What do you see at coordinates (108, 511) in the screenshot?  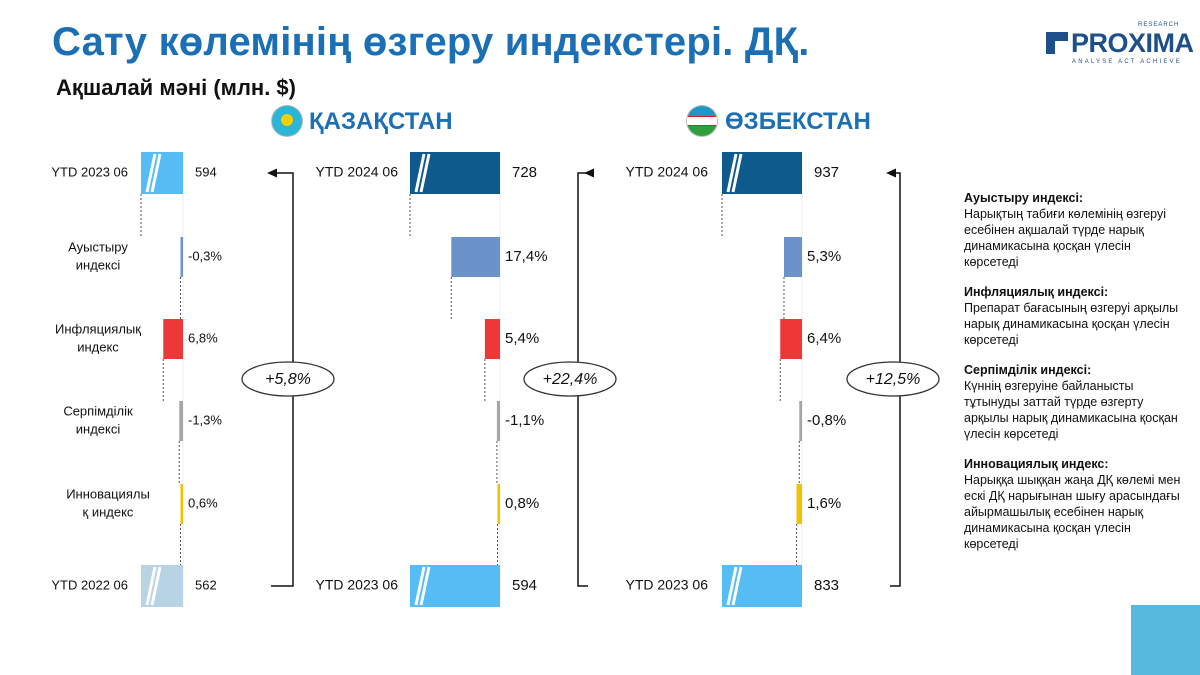 I see `category-label: қ индекс` at bounding box center [108, 511].